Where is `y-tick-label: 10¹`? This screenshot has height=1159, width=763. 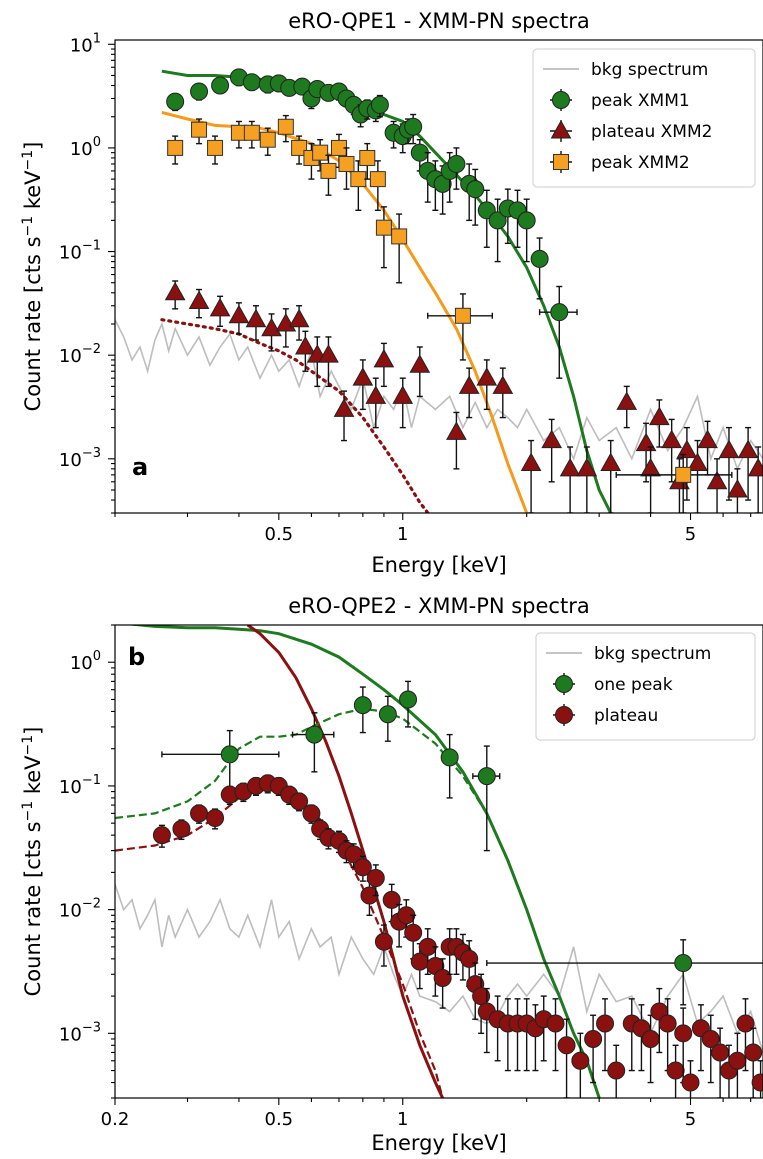
y-tick-label: 10¹ is located at coordinates (85, 43).